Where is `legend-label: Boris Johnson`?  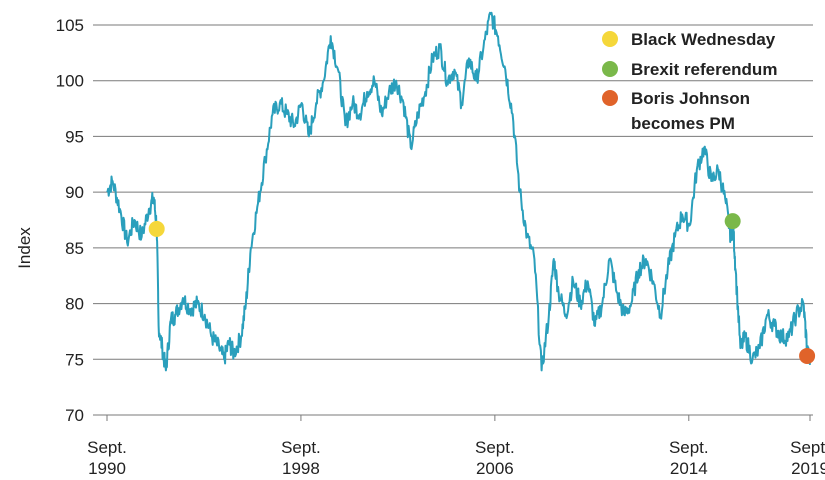 legend-label: Boris Johnson is located at coordinates (690, 98).